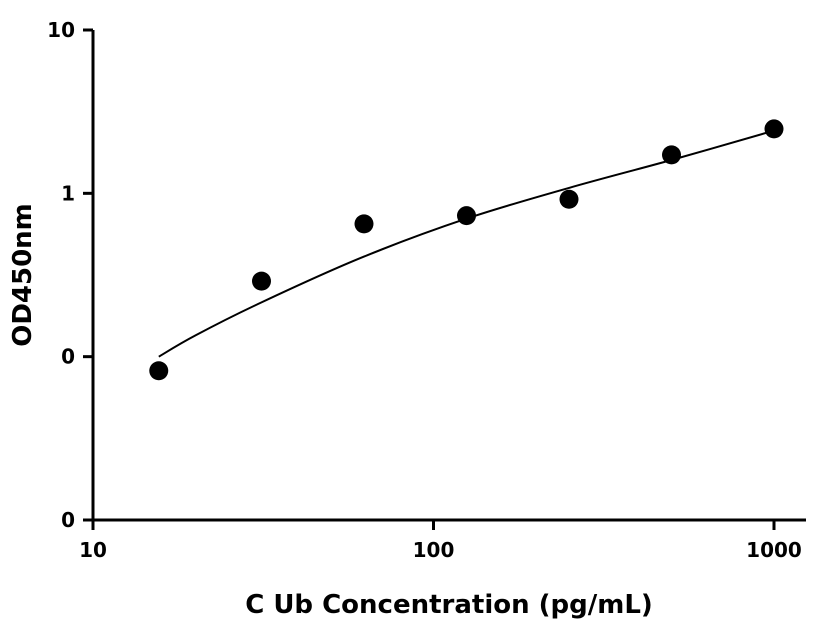 The width and height of the screenshot is (816, 640). Describe the element at coordinates (61, 30) in the screenshot. I see `y-tick-label: 10` at that location.